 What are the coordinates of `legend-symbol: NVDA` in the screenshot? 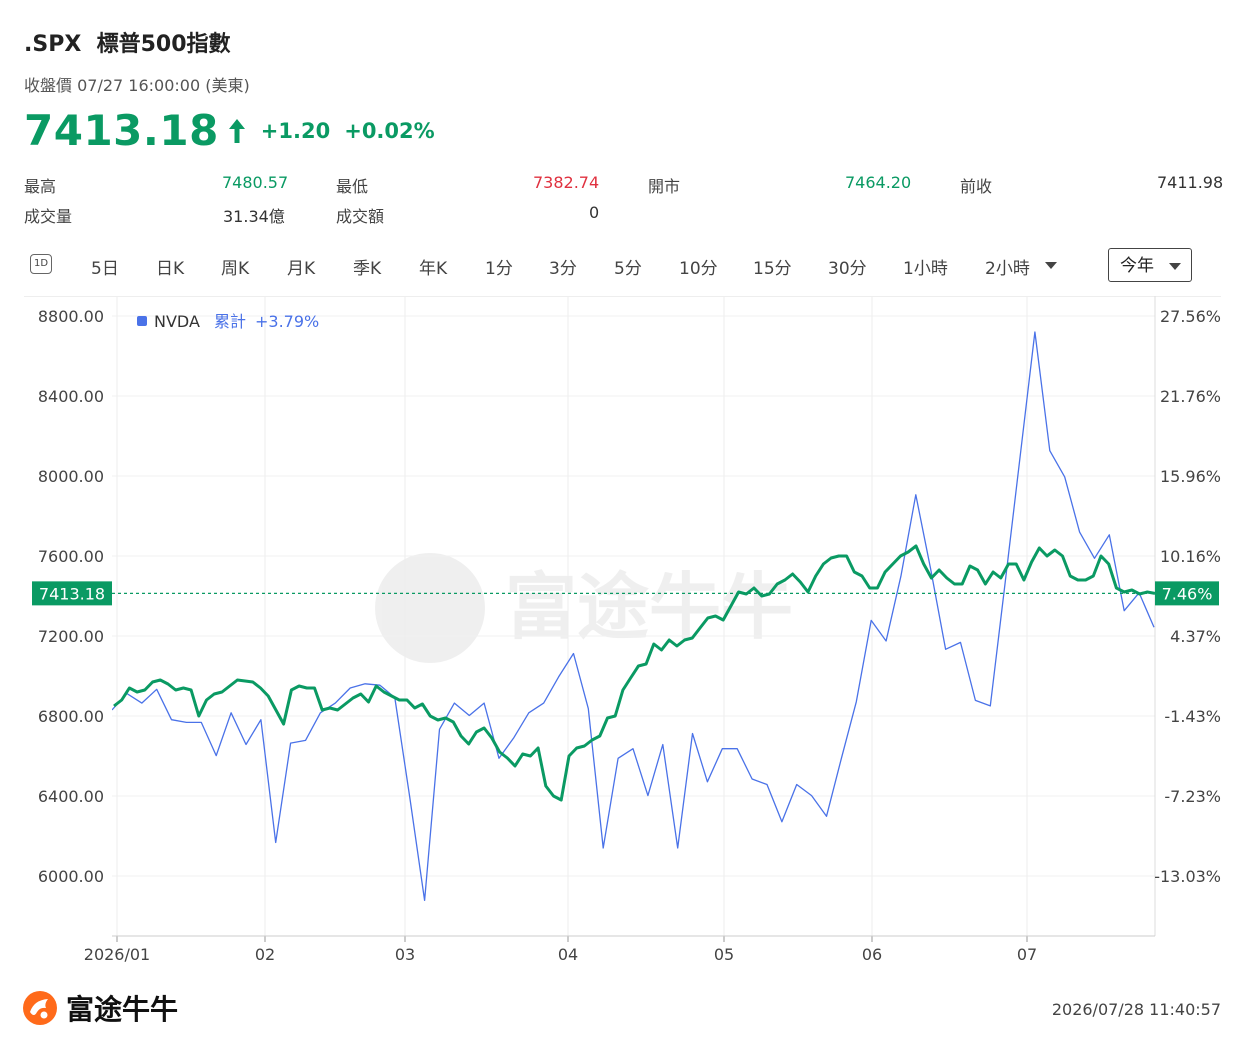 It's located at (177, 321).